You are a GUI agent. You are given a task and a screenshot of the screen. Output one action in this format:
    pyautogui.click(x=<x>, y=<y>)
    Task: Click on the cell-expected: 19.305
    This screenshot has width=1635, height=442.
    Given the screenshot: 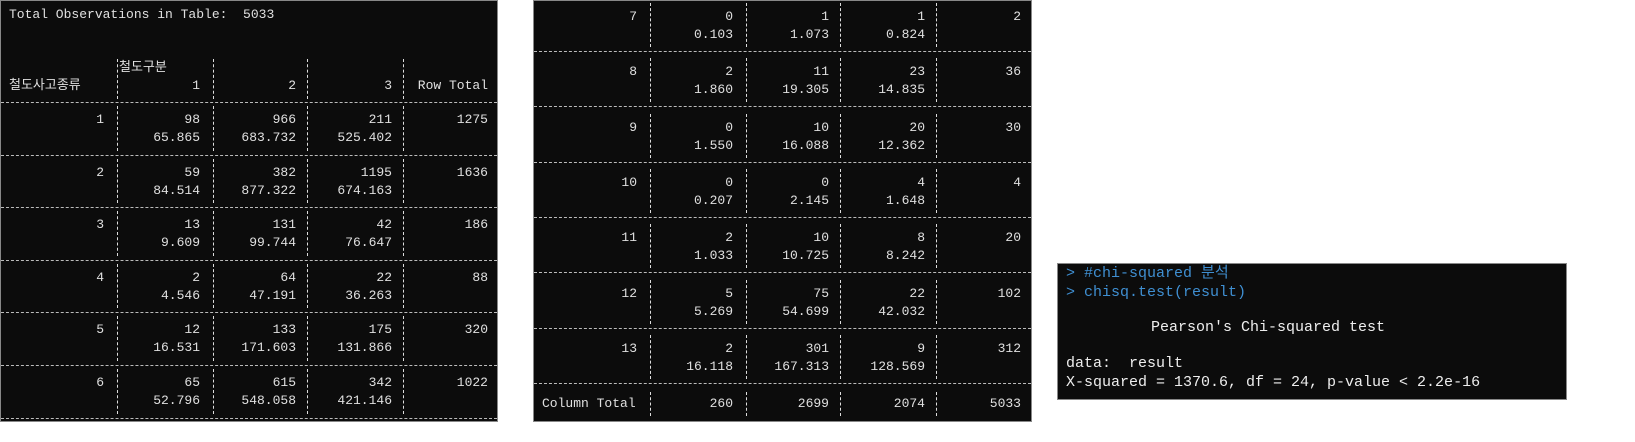 What is the action you would take?
    pyautogui.click(x=805, y=90)
    